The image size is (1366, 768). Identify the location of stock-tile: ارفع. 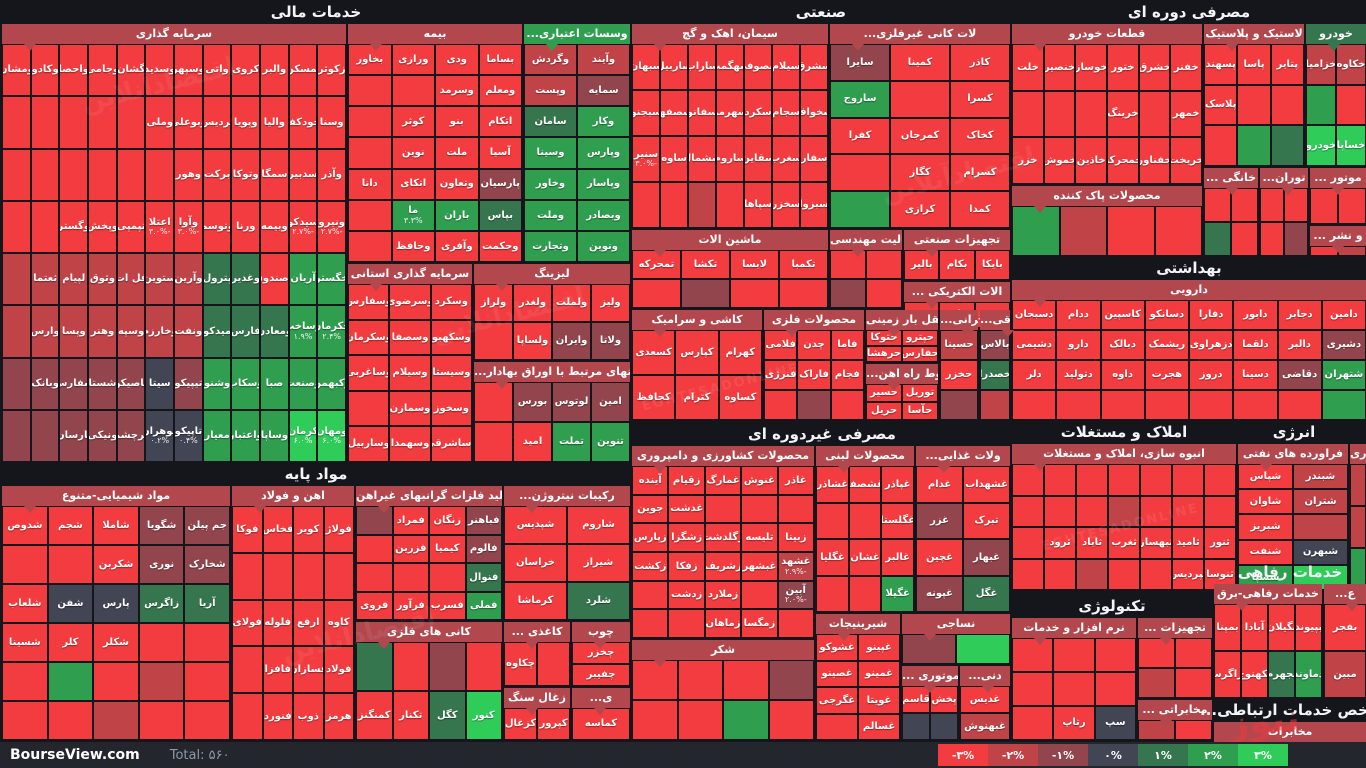
(308, 623).